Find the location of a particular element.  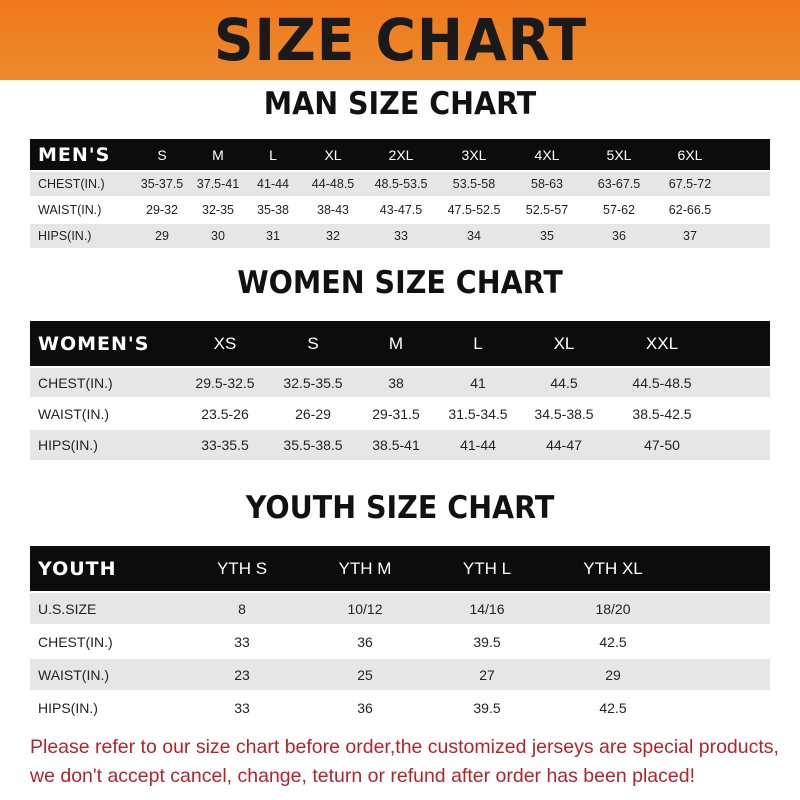

table-row: WAIST(IN.) 23 25 27 29 is located at coordinates (400, 674).